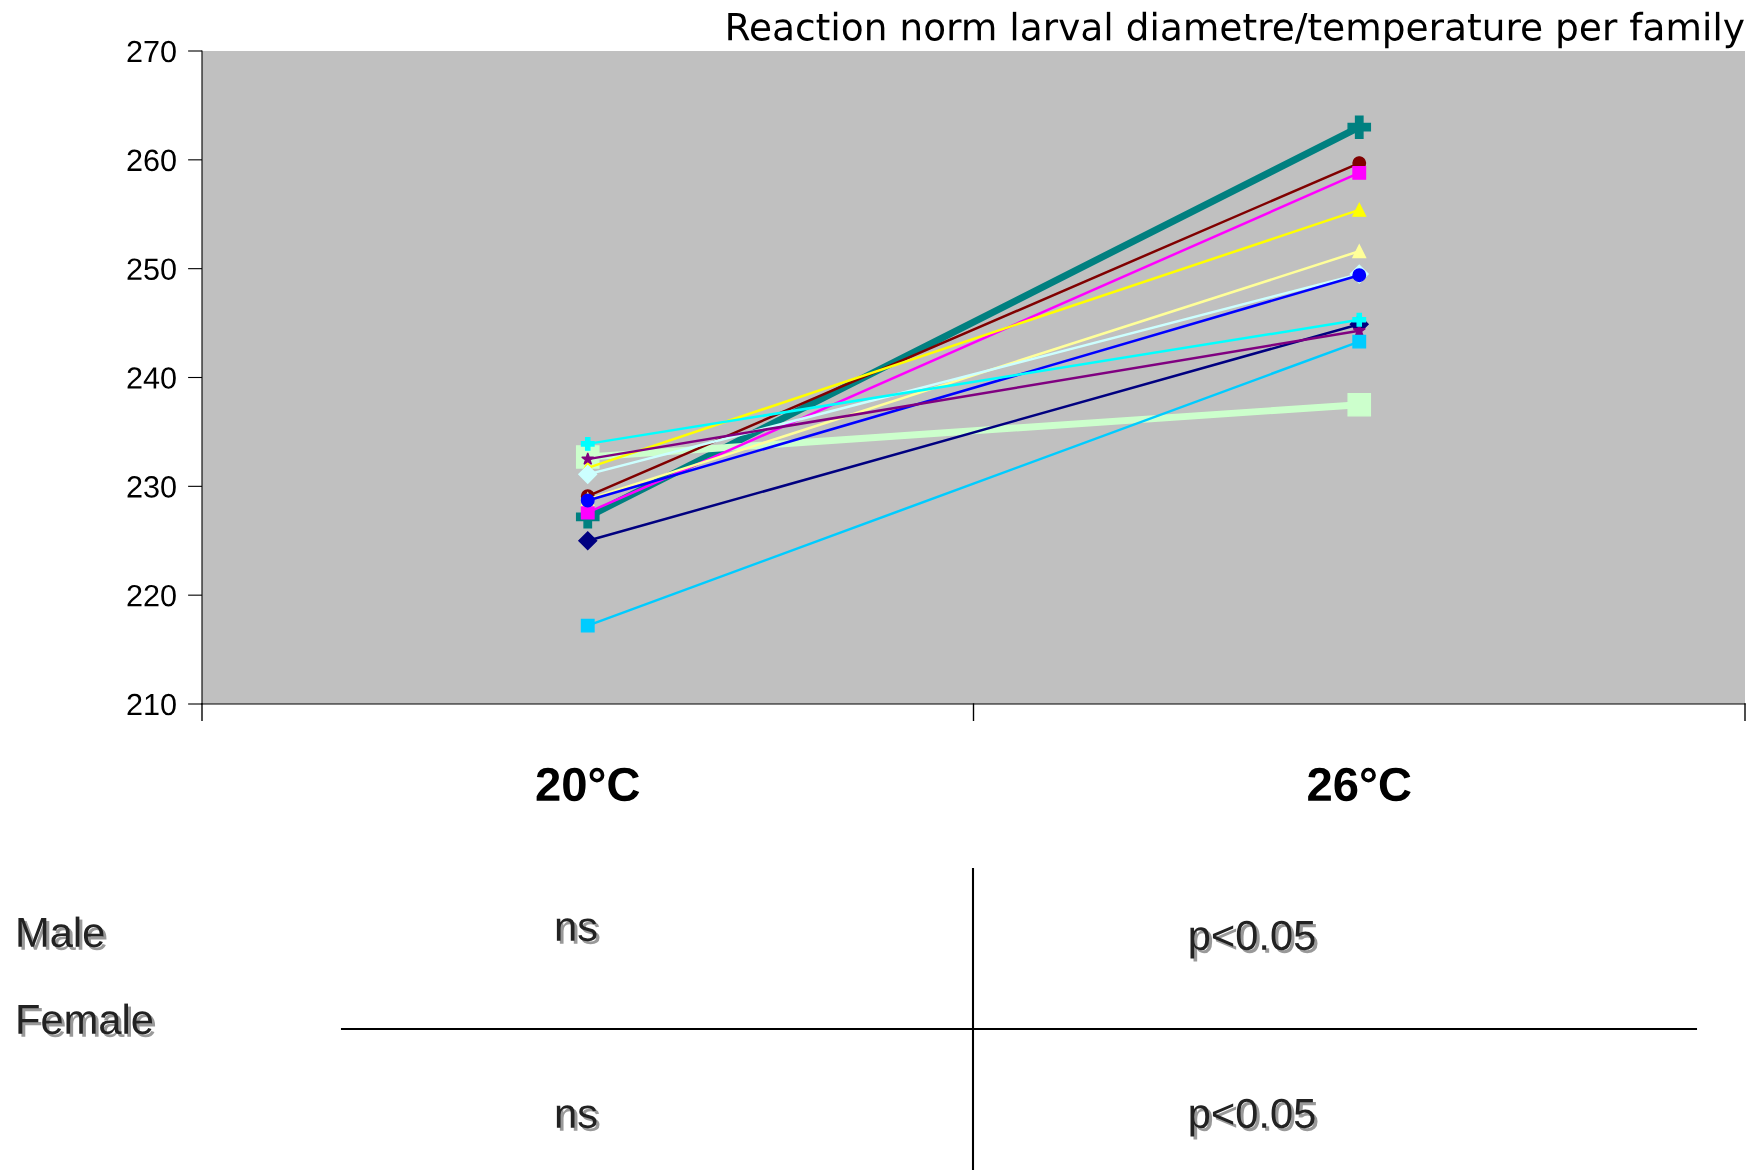 This screenshot has height=1170, width=1763. What do you see at coordinates (151, 160) in the screenshot?
I see `y-tick-label: 260` at bounding box center [151, 160].